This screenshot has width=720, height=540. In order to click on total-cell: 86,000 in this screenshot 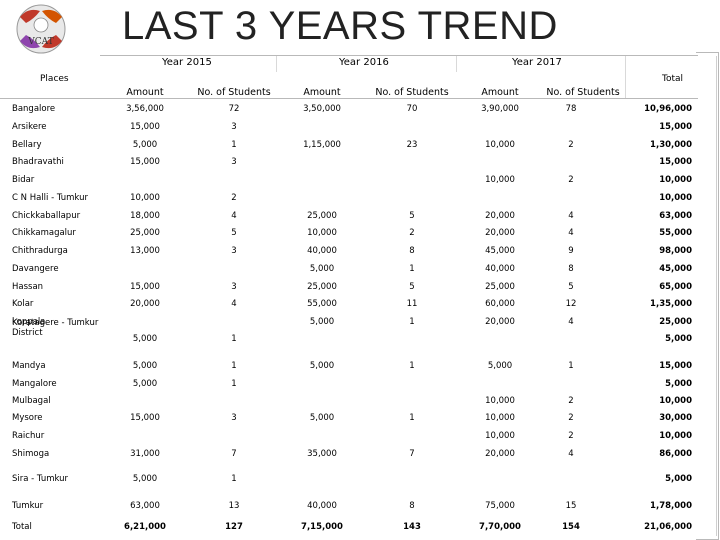, I will do `click(675, 454)`.